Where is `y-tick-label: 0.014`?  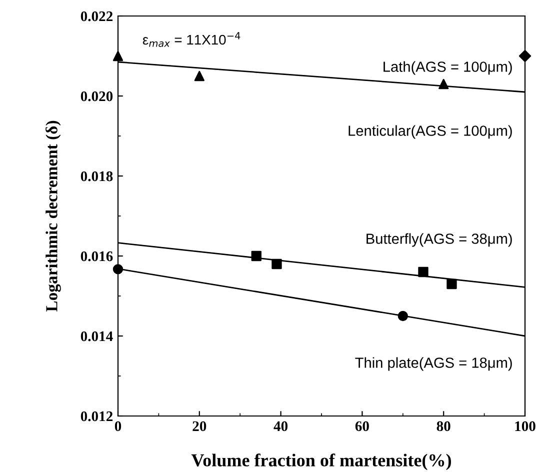
y-tick-label: 0.014 is located at coordinates (96, 336).